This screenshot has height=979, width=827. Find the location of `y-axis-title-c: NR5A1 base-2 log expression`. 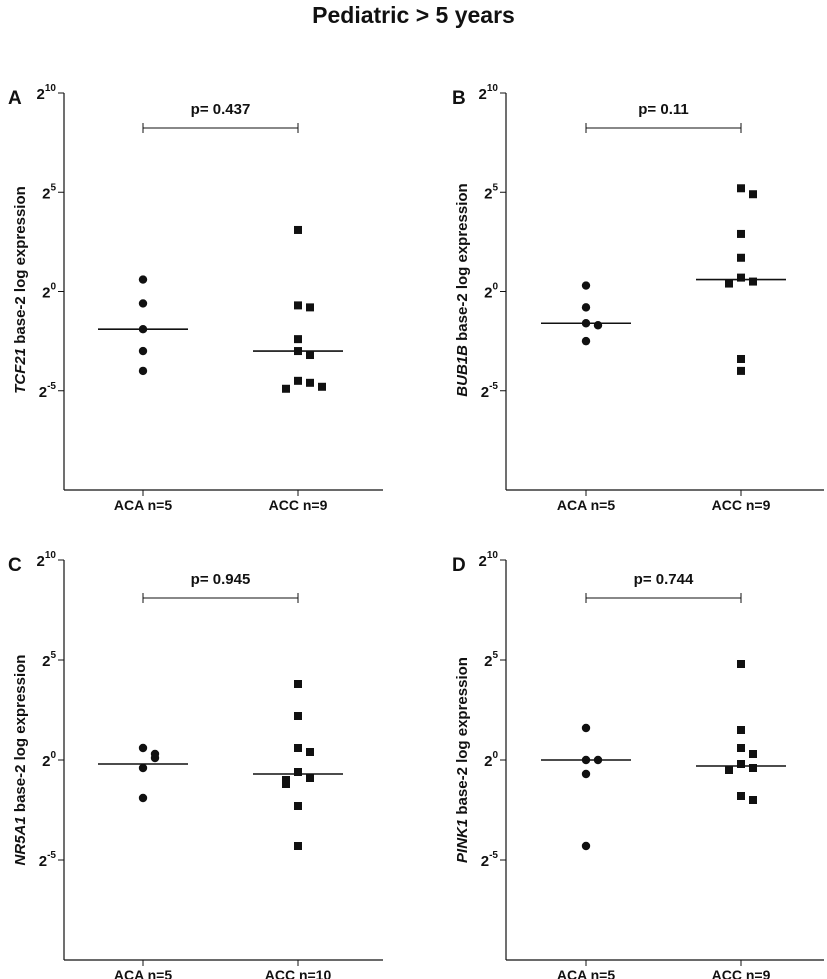

y-axis-title-c: NR5A1 base-2 log expression is located at coordinates (20, 760).